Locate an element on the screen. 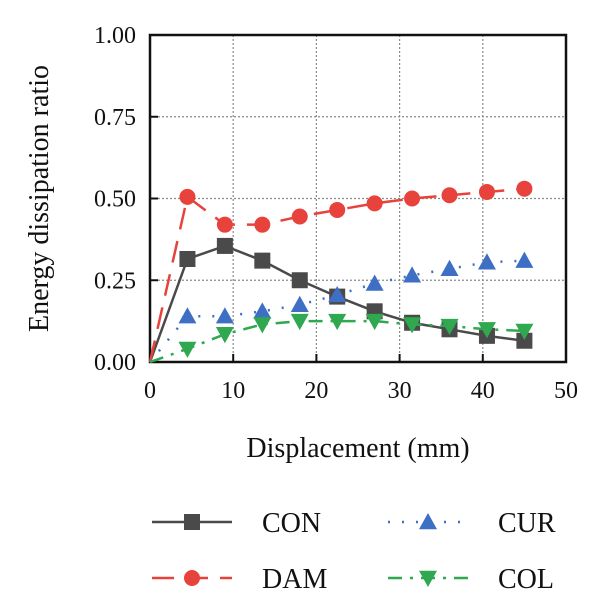  legend: CON CUR DAM COL is located at coordinates (354, 551).